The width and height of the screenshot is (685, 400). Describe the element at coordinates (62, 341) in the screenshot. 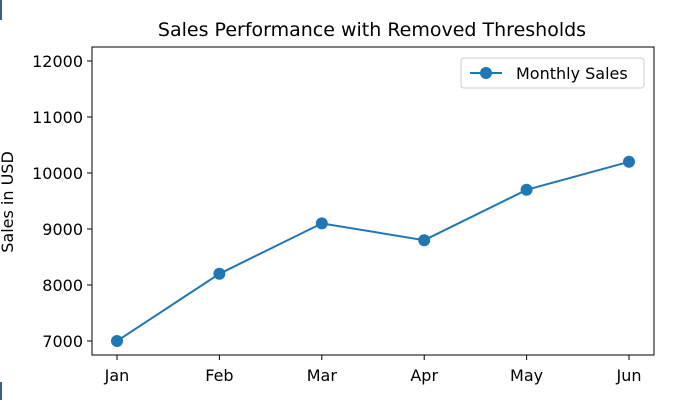

I see `y-tick-label: 7000` at that location.